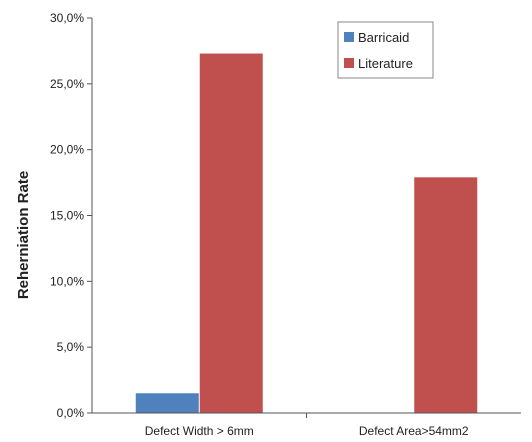 This screenshot has width=532, height=442. Describe the element at coordinates (71, 413) in the screenshot. I see `y-tick-label: 0,0%` at that location.